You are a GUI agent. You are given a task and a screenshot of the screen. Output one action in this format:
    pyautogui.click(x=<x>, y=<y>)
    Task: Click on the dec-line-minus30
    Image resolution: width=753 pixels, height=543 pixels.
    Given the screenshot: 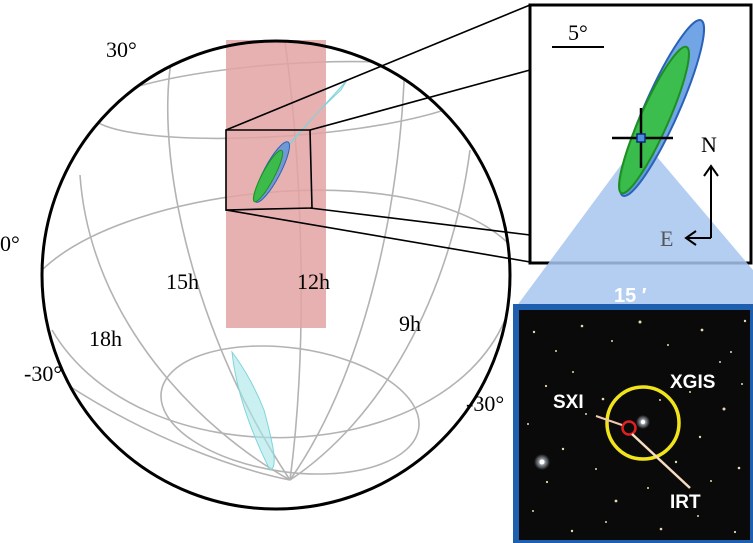 What is the action you would take?
    pyautogui.click(x=278, y=379)
    